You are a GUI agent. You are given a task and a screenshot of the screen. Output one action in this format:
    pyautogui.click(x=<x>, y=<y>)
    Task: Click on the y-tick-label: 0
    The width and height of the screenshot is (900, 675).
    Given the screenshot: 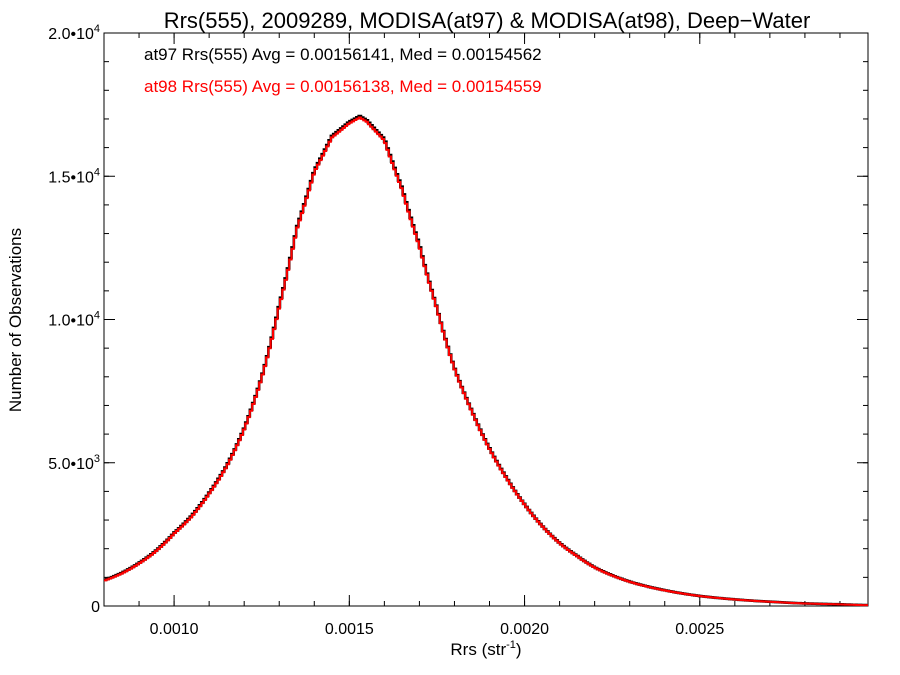 What is the action you would take?
    pyautogui.click(x=95, y=607)
    